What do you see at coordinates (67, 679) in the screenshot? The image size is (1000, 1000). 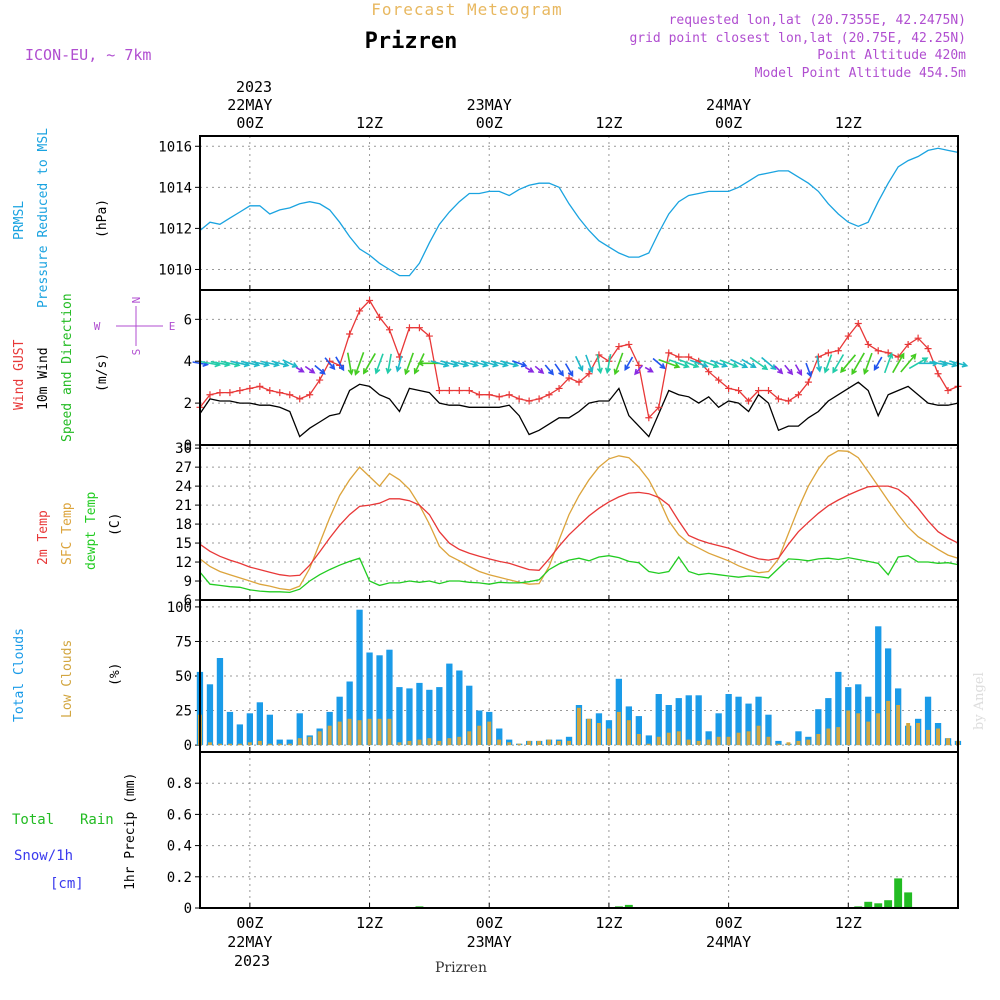 I see `clouds-ylabel-2: Low Clouds` at bounding box center [67, 679].